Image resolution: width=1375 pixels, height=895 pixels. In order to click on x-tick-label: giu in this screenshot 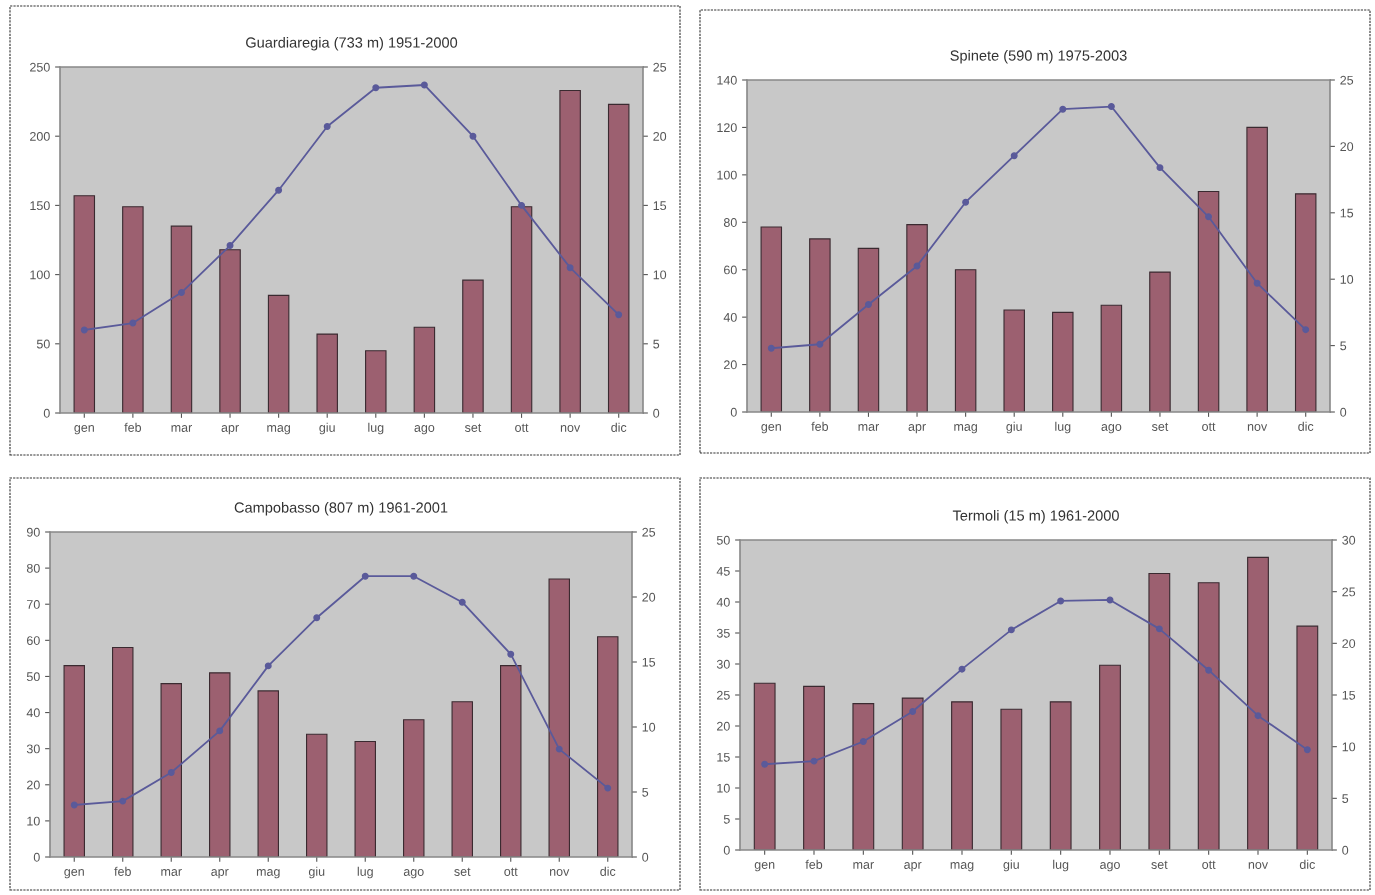, I will do `click(327, 428)`.